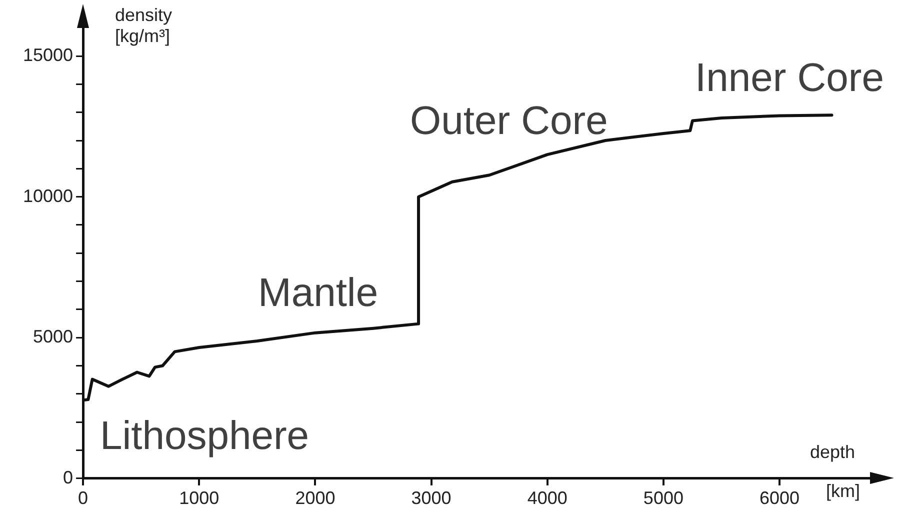  Describe the element at coordinates (199, 498) in the screenshot. I see `x-tick-label: 1000` at that location.